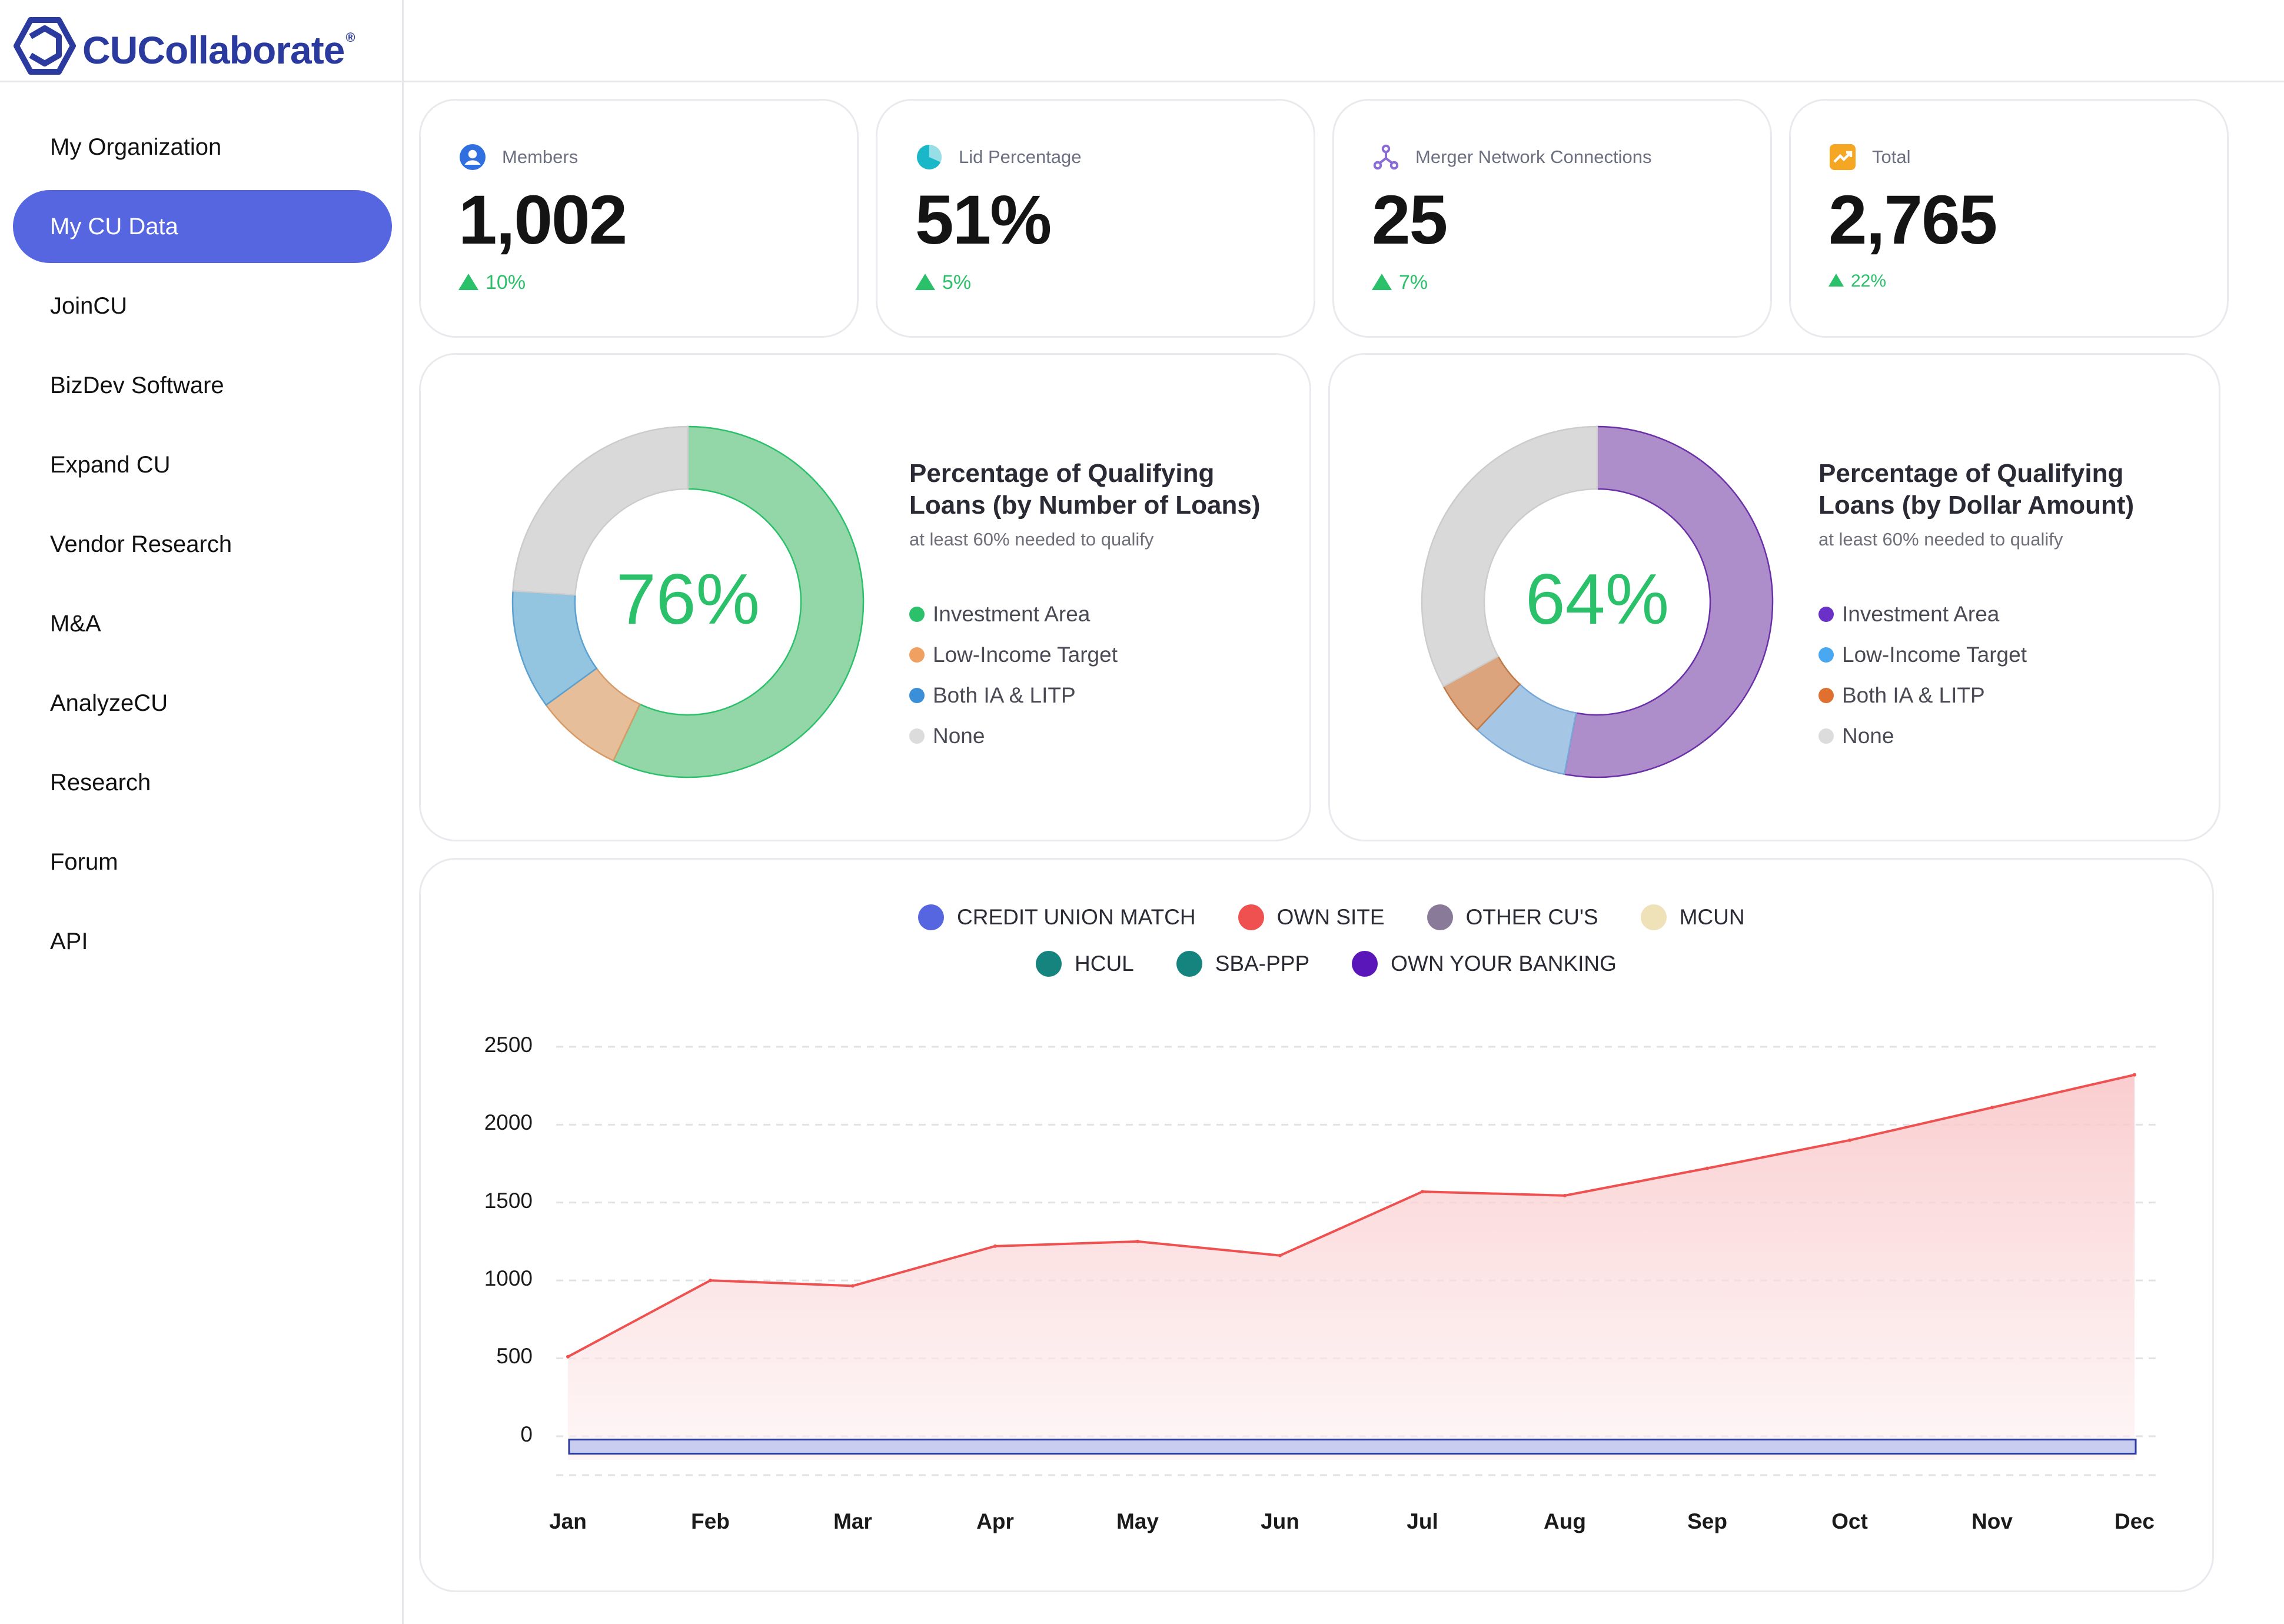 The width and height of the screenshot is (2284, 1624). I want to click on sidebar-item-forum: Forum, so click(84, 861).